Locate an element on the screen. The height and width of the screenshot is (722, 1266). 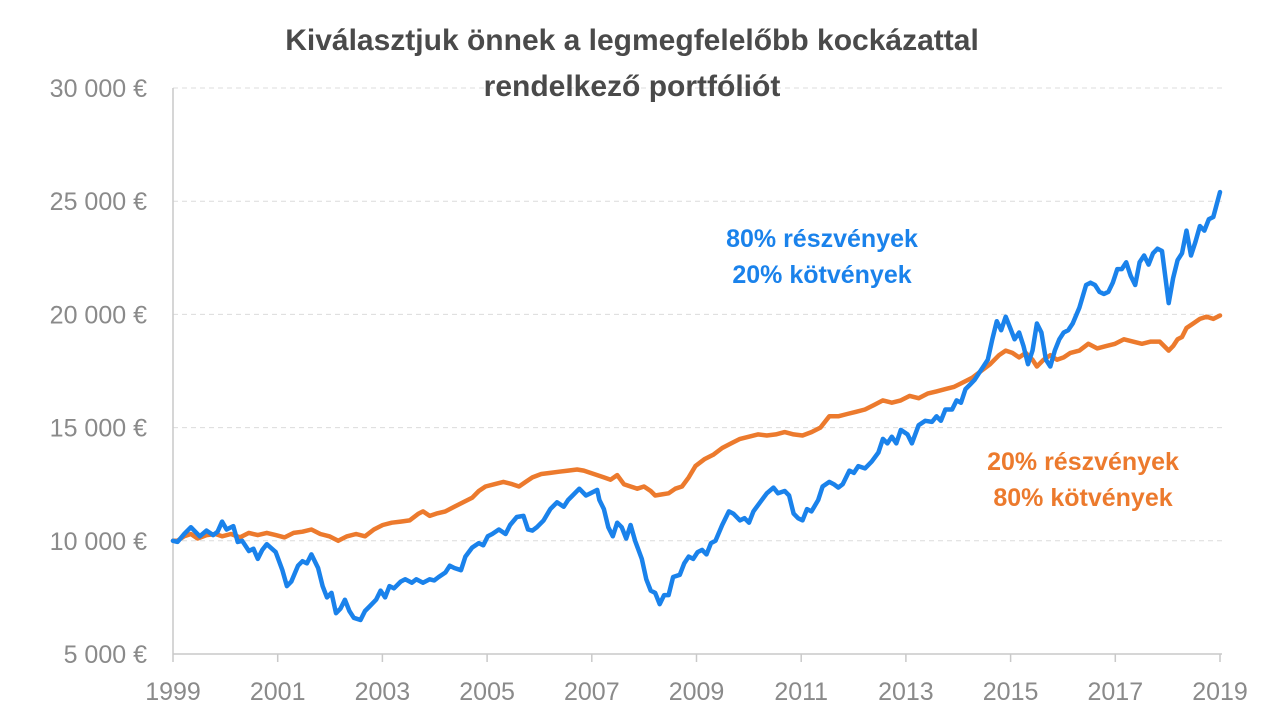
x-tick-label: 2003 is located at coordinates (383, 692).